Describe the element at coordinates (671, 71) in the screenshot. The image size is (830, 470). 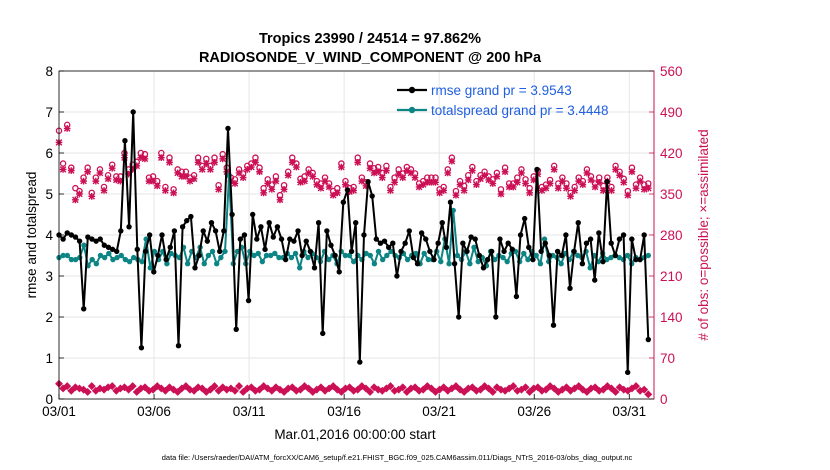
I see `y-right-tick-label-8: 560` at that location.